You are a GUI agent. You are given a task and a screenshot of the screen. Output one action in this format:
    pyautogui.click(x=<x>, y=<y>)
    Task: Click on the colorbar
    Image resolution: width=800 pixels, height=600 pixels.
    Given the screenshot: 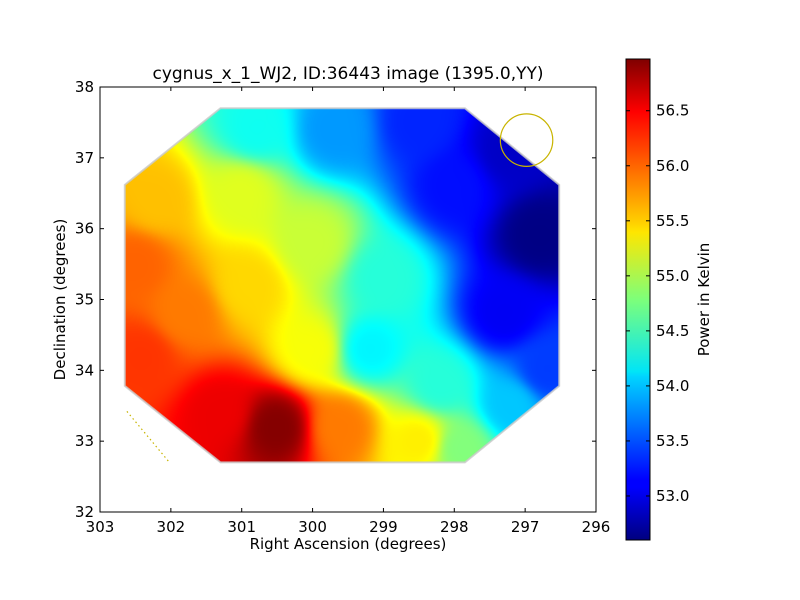 What is the action you would take?
    pyautogui.click(x=638, y=299)
    